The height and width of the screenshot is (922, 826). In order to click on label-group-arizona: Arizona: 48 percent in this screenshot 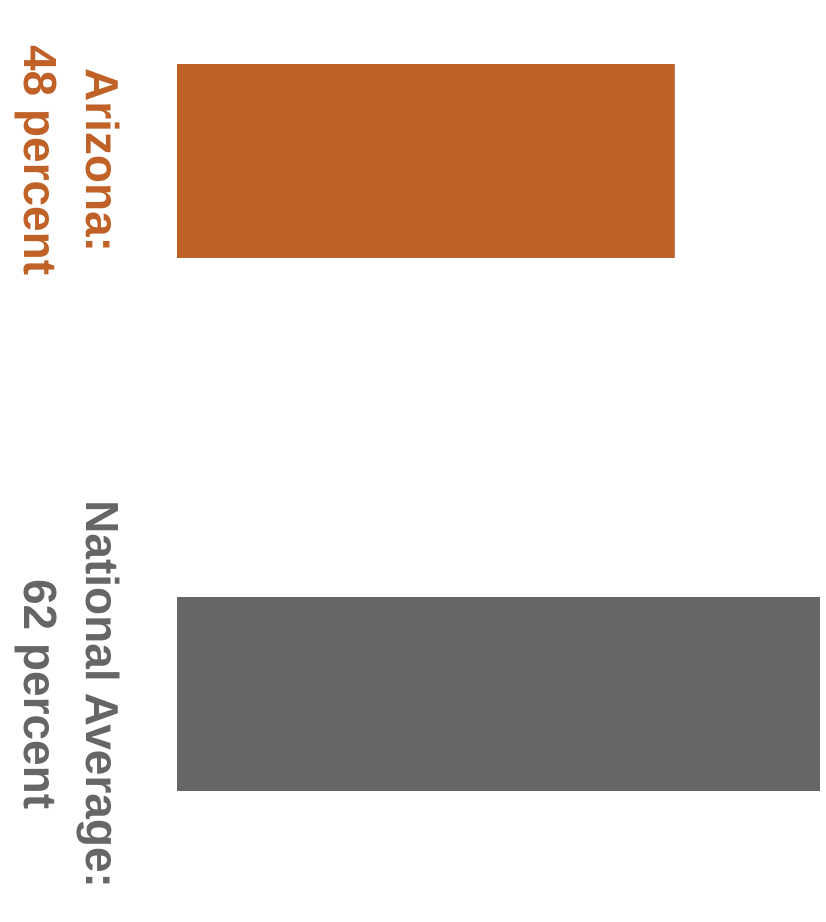, I will do `click(71, 160)`.